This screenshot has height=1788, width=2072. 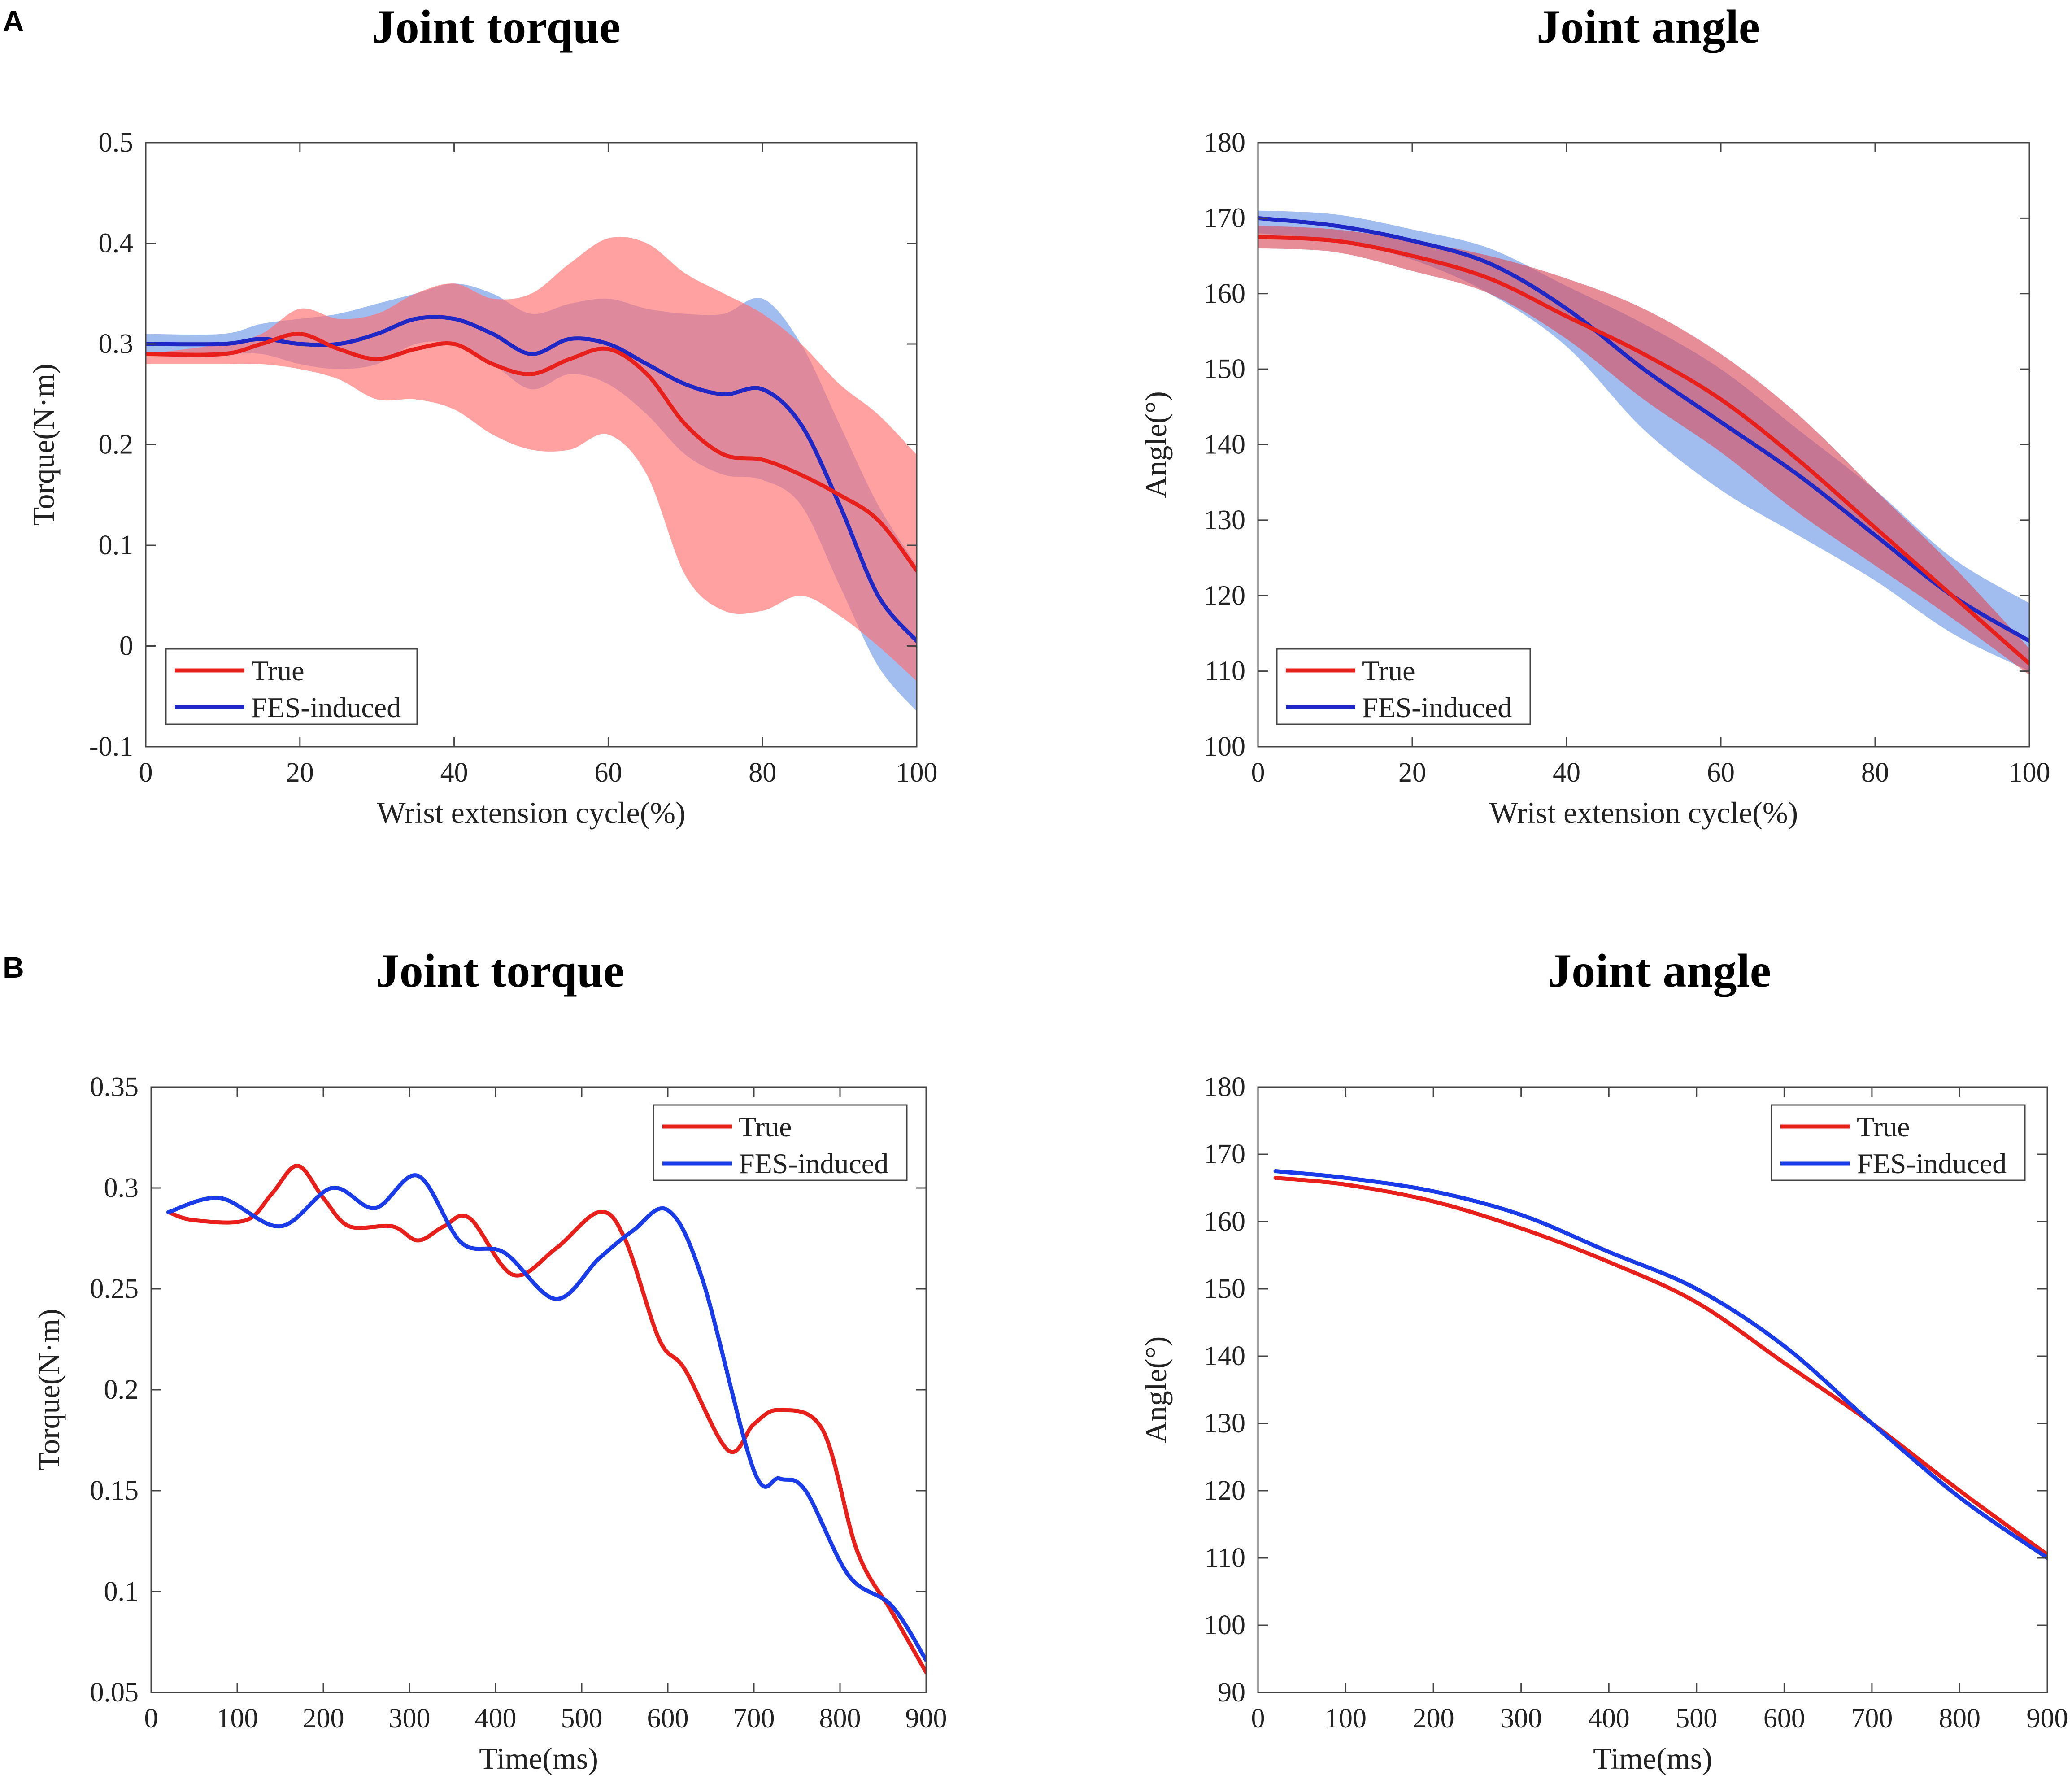 I want to click on y-tick-label: 0.5, so click(x=117, y=142).